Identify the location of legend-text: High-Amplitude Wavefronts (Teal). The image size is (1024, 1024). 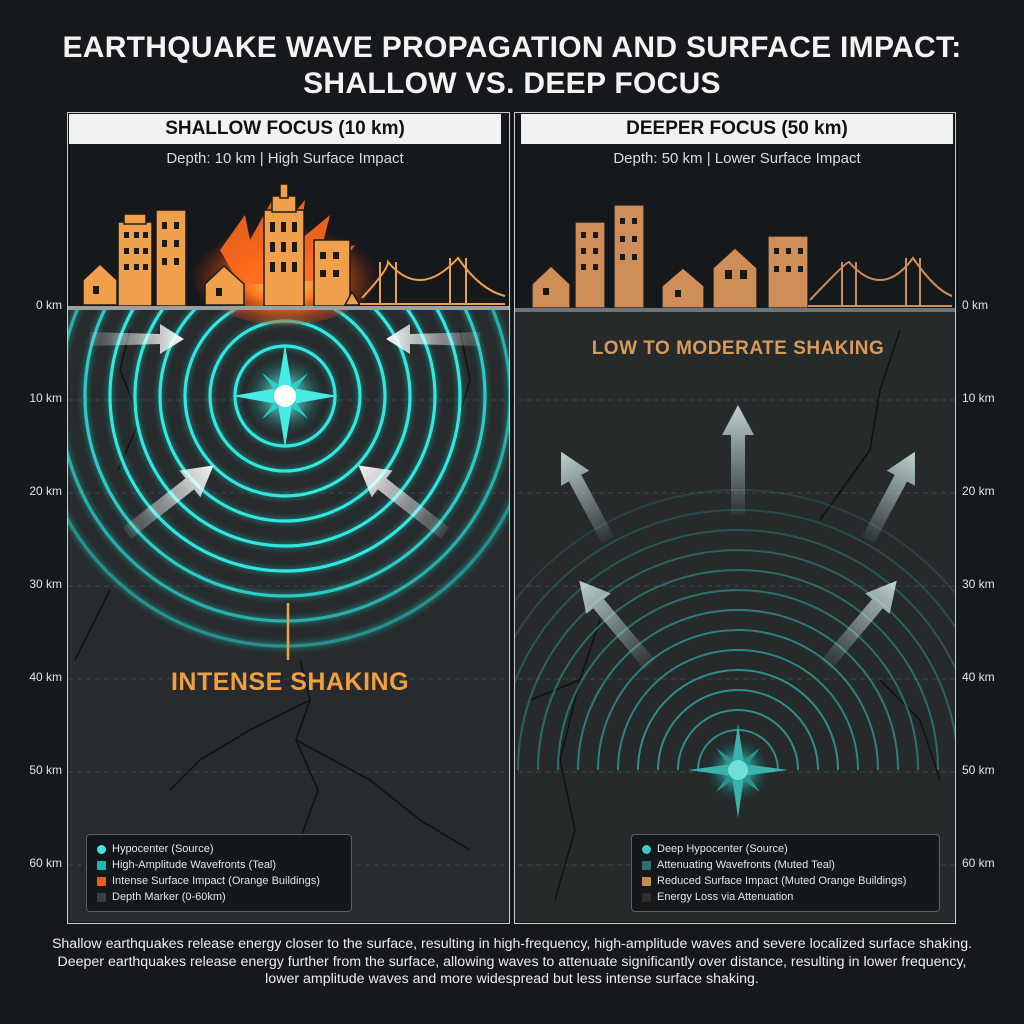
(194, 865).